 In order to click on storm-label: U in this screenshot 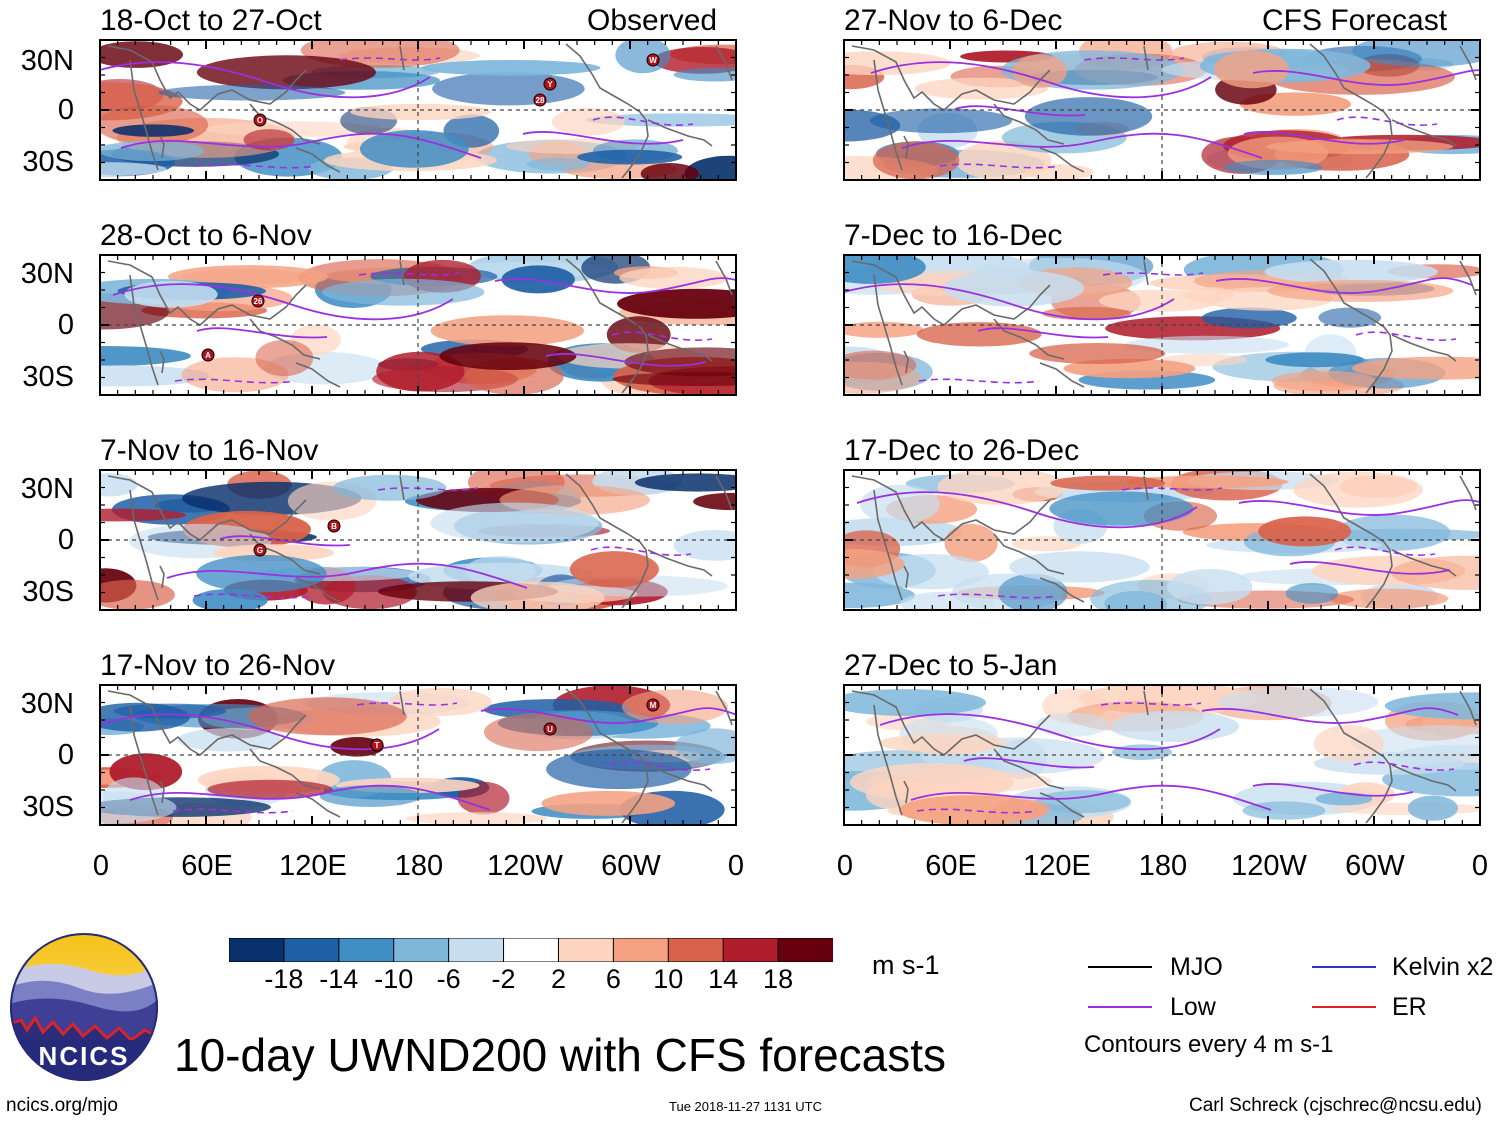, I will do `click(550, 729)`.